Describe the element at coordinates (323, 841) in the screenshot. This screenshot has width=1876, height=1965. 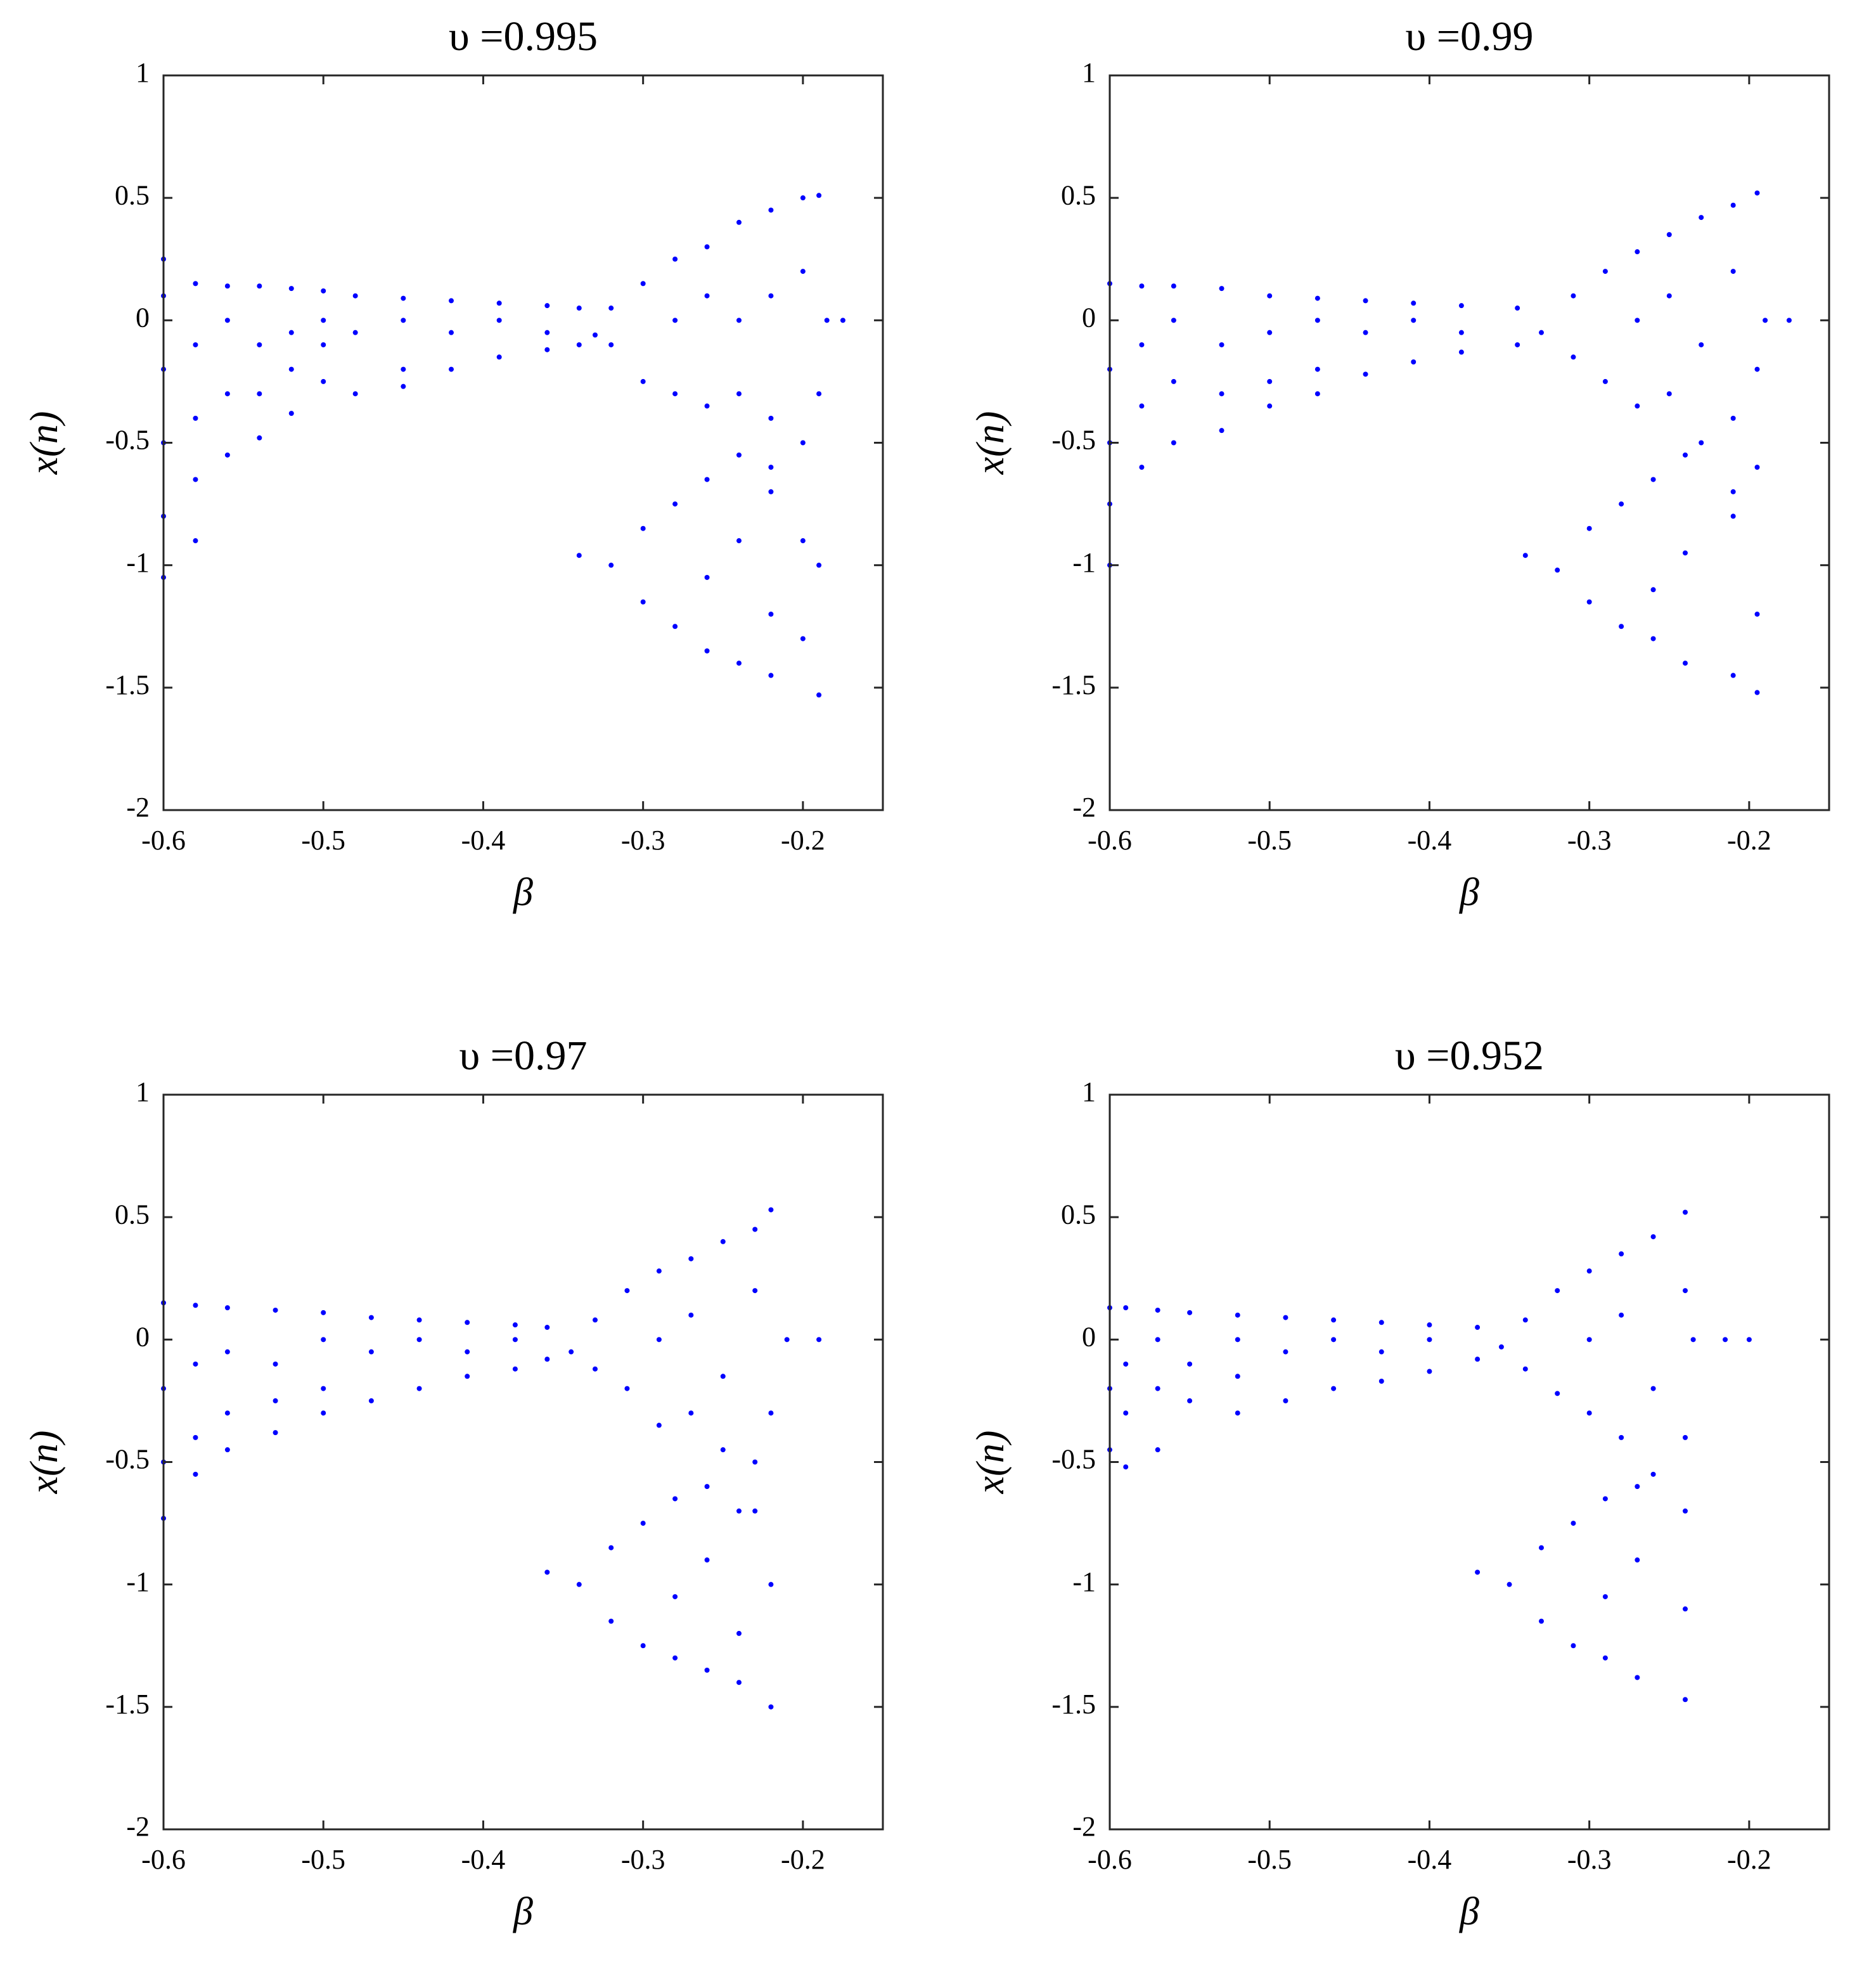
I see `x-tick-label: -0.5` at that location.